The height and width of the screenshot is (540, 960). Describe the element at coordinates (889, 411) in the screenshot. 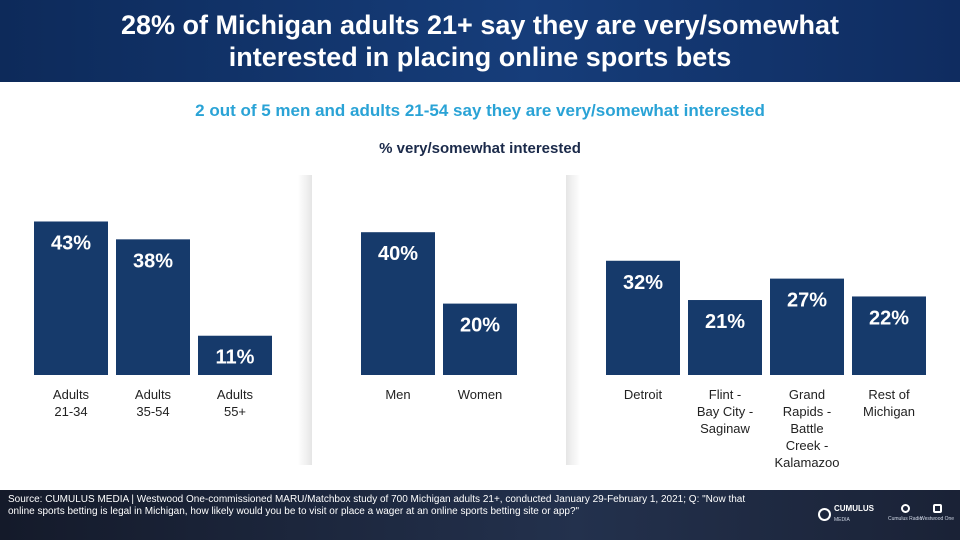

I see `category-label-line: Michigan` at that location.